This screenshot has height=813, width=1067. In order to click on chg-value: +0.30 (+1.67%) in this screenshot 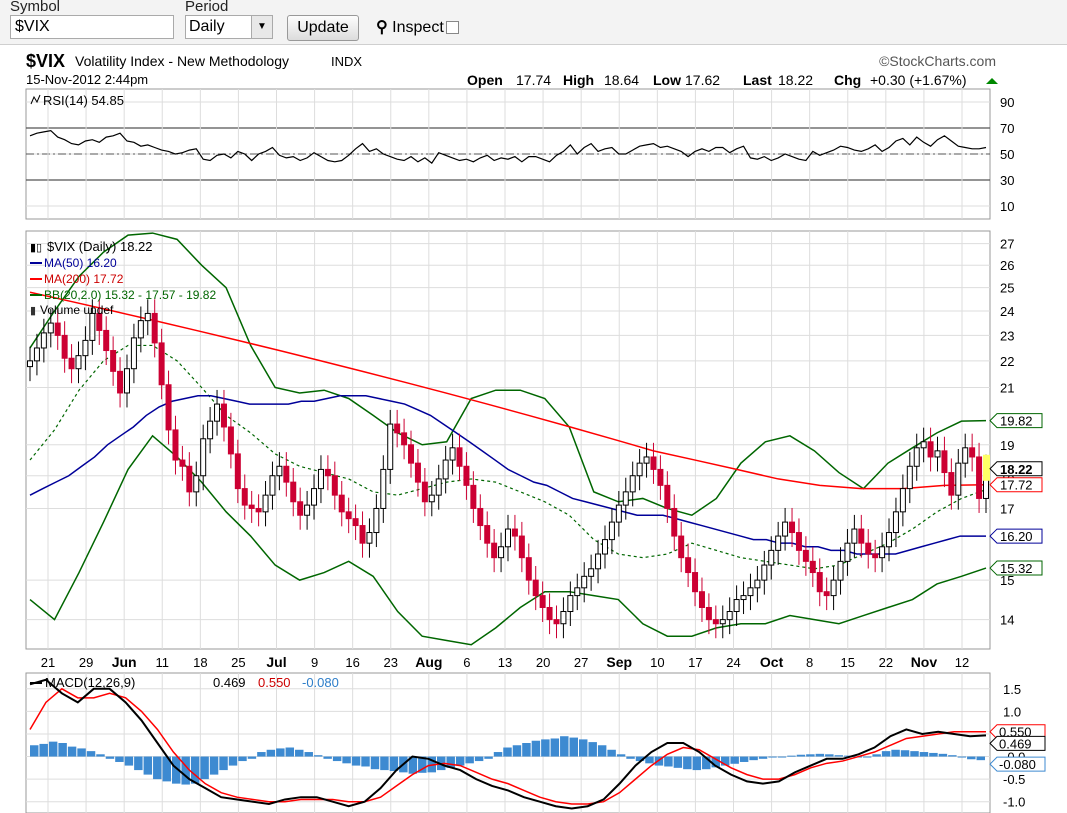, I will do `click(918, 80)`.